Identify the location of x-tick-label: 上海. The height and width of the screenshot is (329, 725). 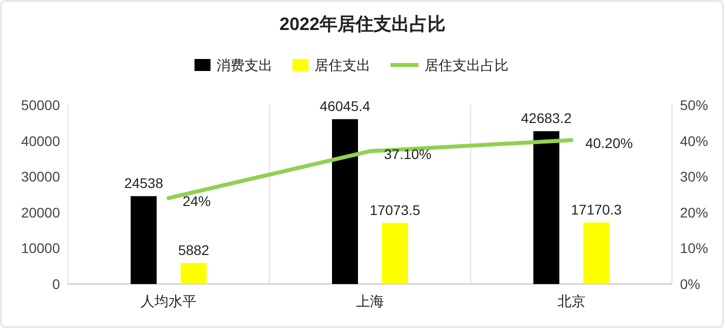
(370, 301).